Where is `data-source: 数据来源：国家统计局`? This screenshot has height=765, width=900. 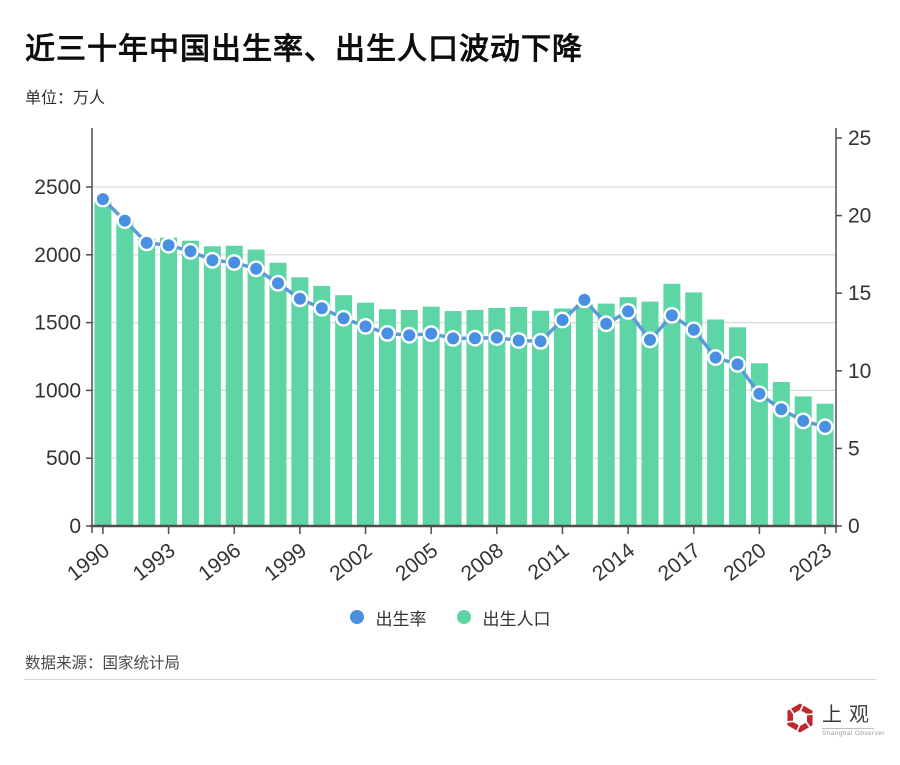 data-source: 数据来源：国家统计局 is located at coordinates (103, 663).